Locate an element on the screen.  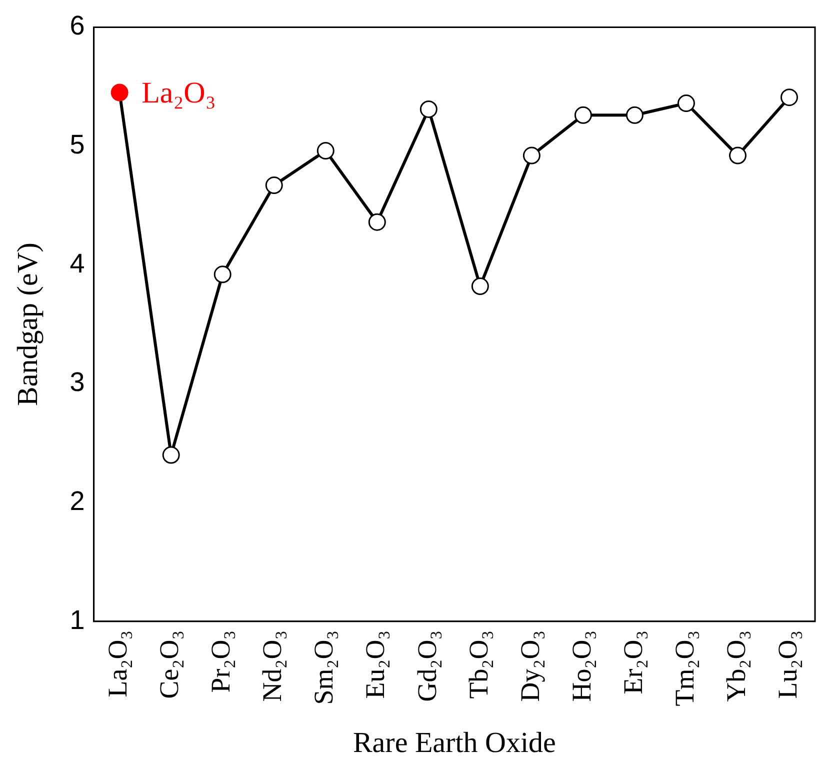
x-tick-label: Ho₂O₃ is located at coordinates (581, 666).